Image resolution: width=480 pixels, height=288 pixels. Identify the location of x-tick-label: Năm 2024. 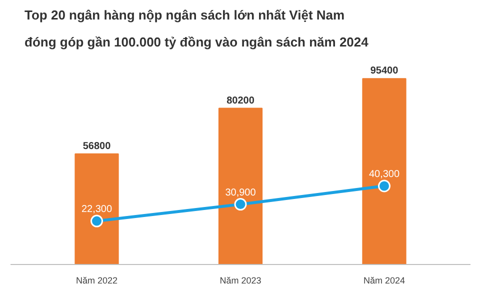
(384, 281).